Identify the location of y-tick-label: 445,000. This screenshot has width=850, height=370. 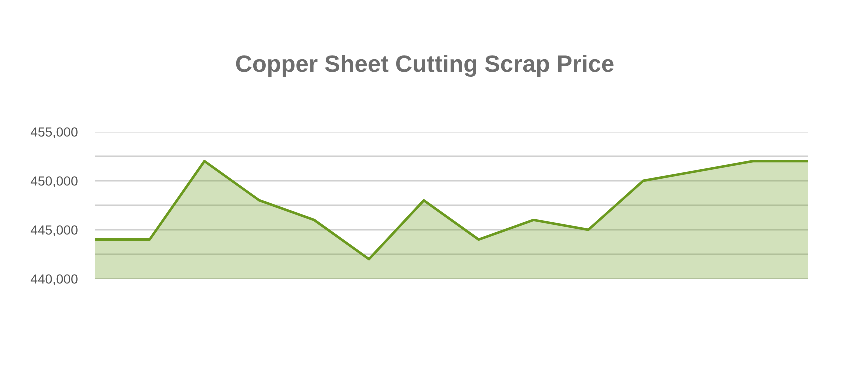
(54, 231).